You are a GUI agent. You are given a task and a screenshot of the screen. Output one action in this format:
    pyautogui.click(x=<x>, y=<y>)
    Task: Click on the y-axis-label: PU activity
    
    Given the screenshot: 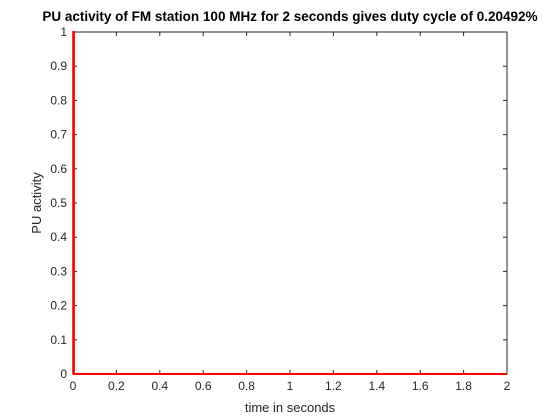 What is the action you would take?
    pyautogui.click(x=36, y=203)
    